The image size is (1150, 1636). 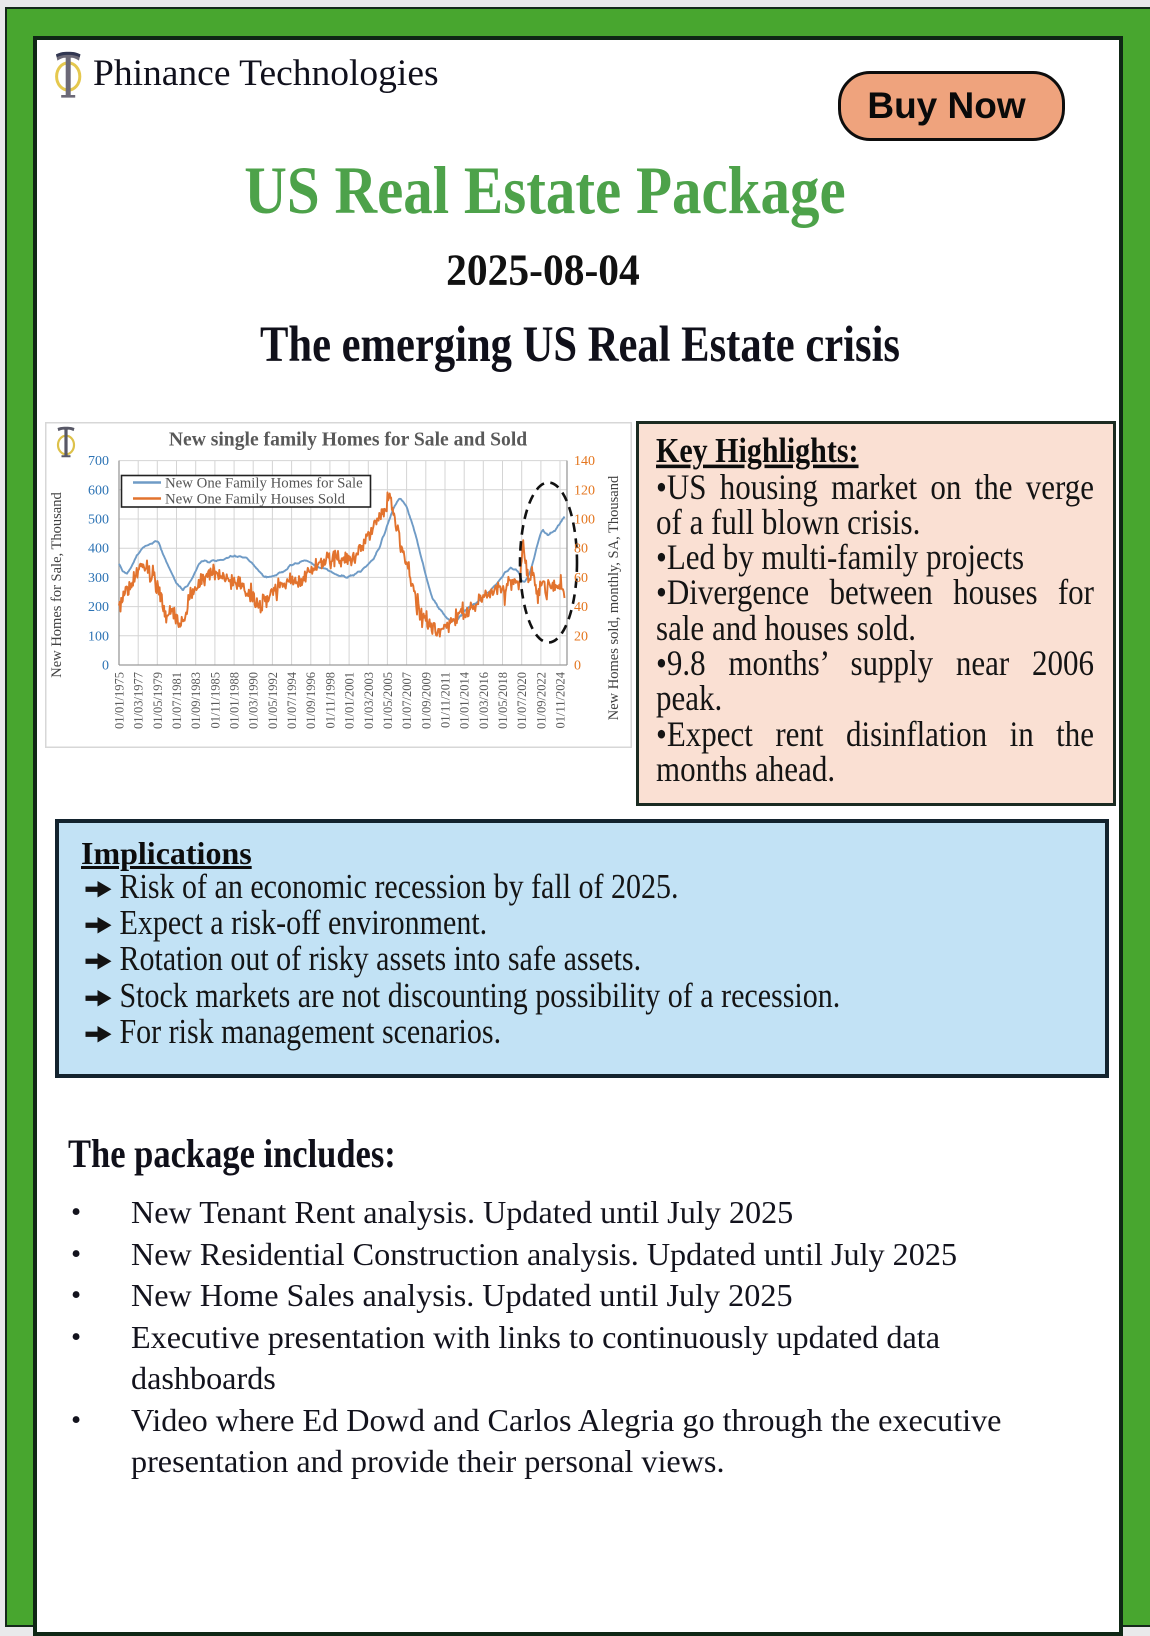 What do you see at coordinates (273, 700) in the screenshot?
I see `svg-text: 01/05/1992` at bounding box center [273, 700].